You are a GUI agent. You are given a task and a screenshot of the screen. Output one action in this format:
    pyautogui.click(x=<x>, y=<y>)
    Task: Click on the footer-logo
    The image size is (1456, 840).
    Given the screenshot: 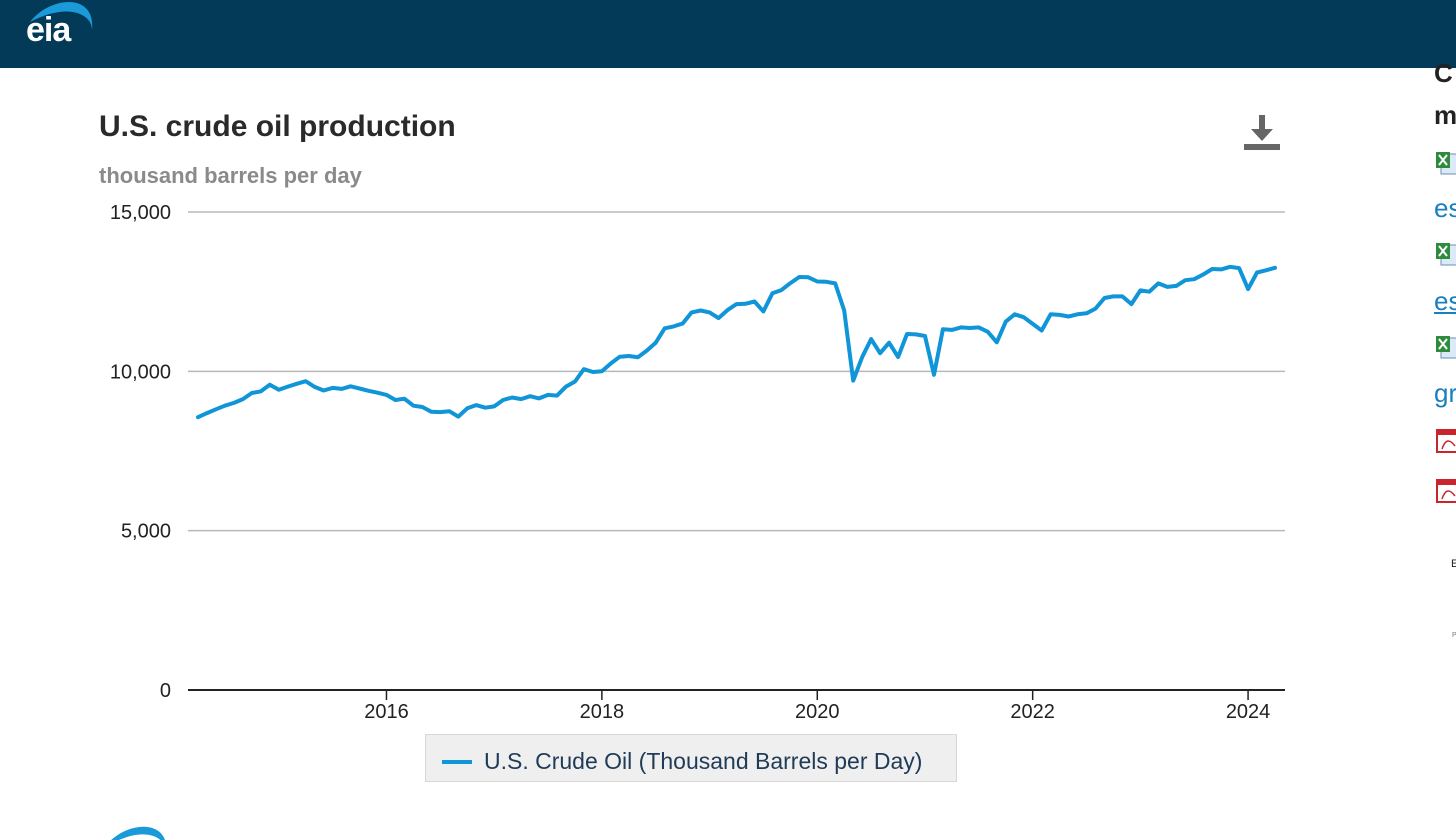 What is the action you would take?
    pyautogui.click(x=140, y=831)
    